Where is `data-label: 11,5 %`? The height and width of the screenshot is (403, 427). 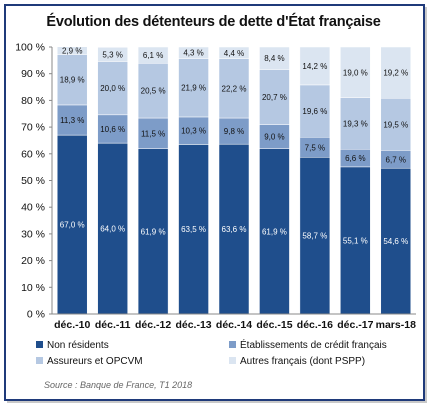
data-label: 11,5 % is located at coordinates (153, 133).